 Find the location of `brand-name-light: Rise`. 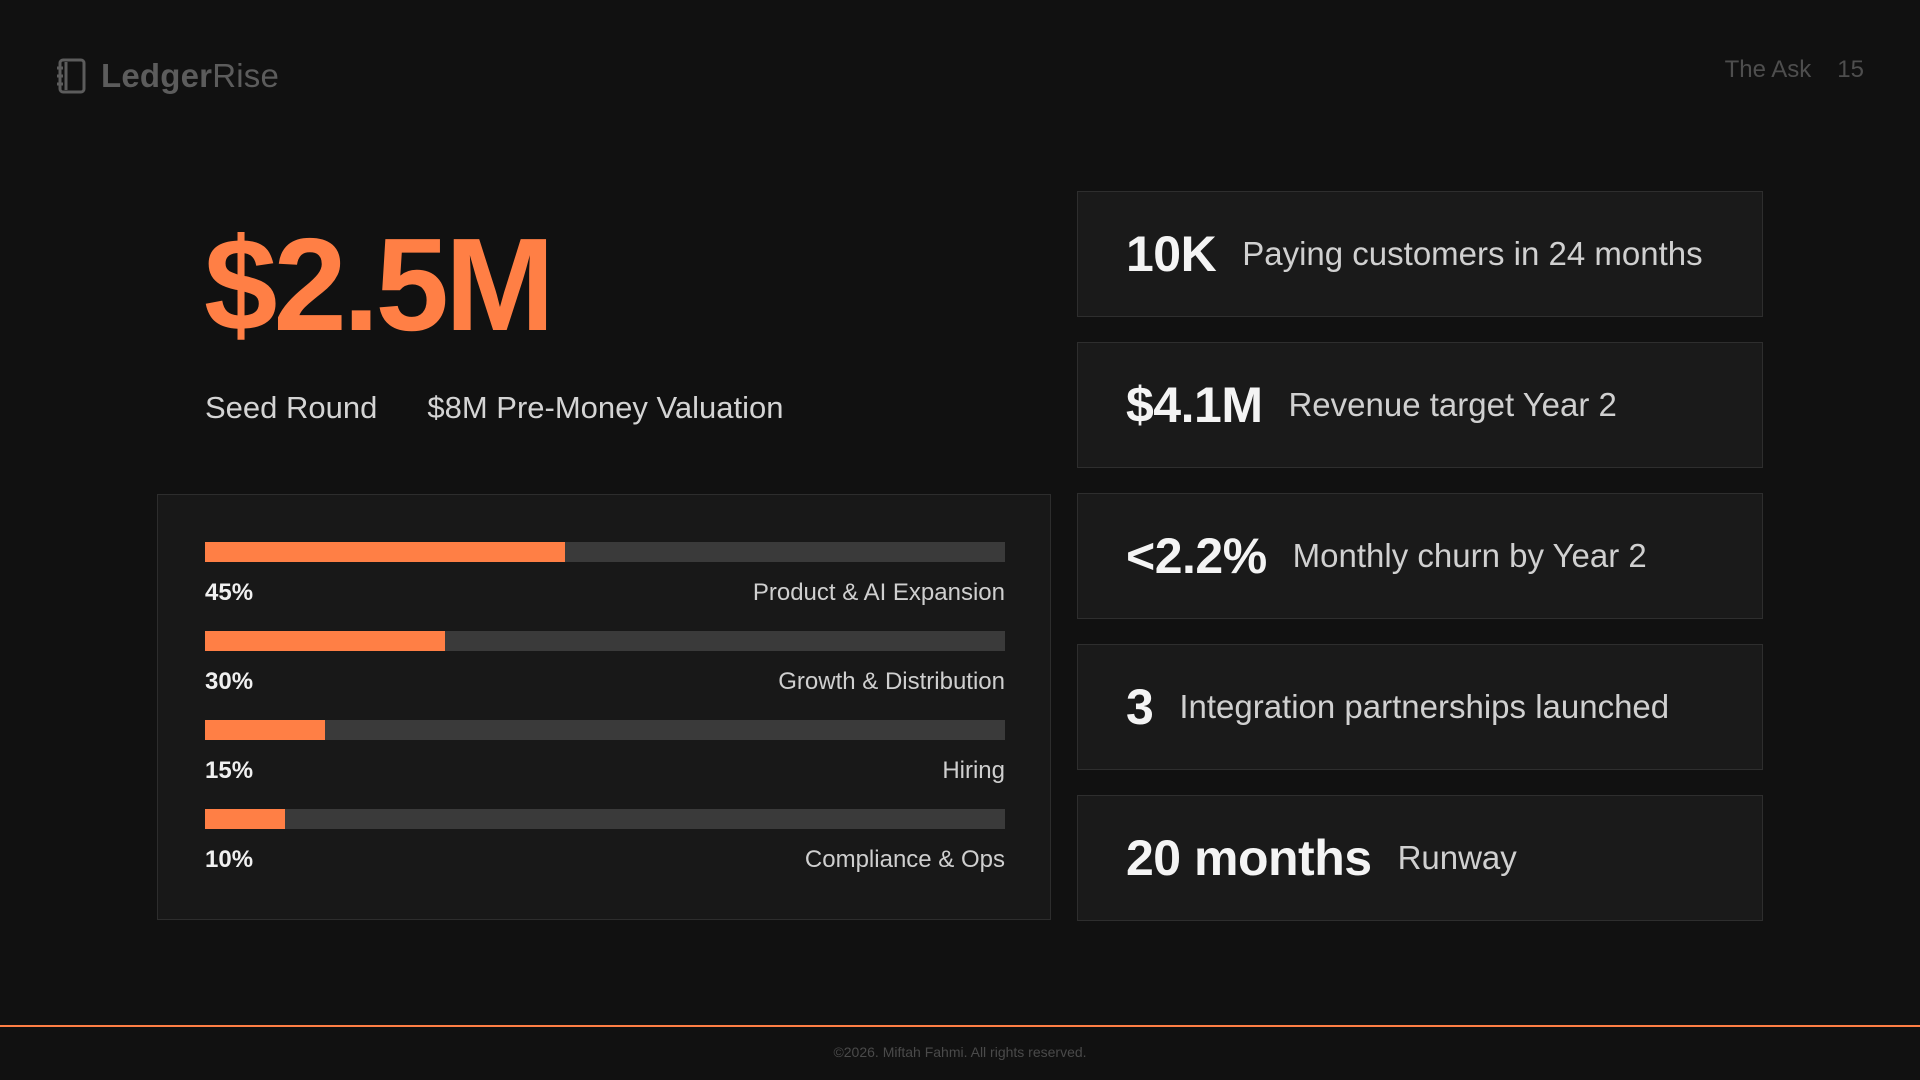

brand-name-light: Rise is located at coordinates (246, 75).